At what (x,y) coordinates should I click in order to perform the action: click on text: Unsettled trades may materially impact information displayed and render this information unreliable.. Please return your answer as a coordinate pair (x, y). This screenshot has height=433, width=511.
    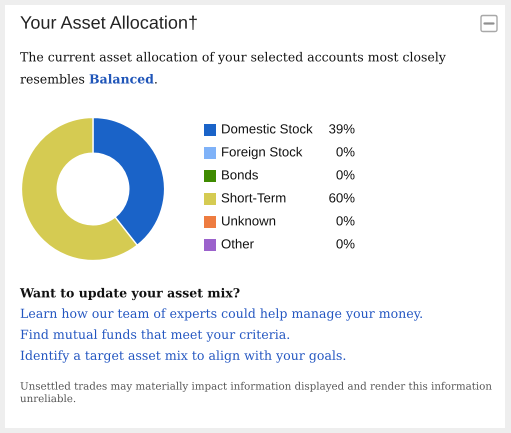
    Looking at the image, I should click on (256, 392).